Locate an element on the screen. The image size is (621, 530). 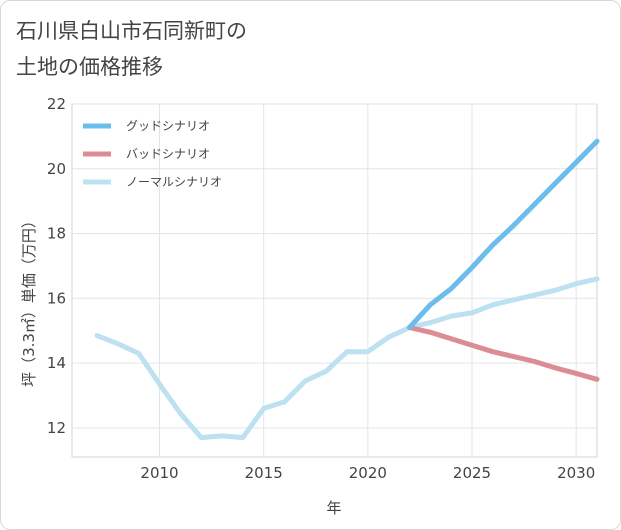
chart-title-line-2: 土地の価格推移 is located at coordinates (89, 67).